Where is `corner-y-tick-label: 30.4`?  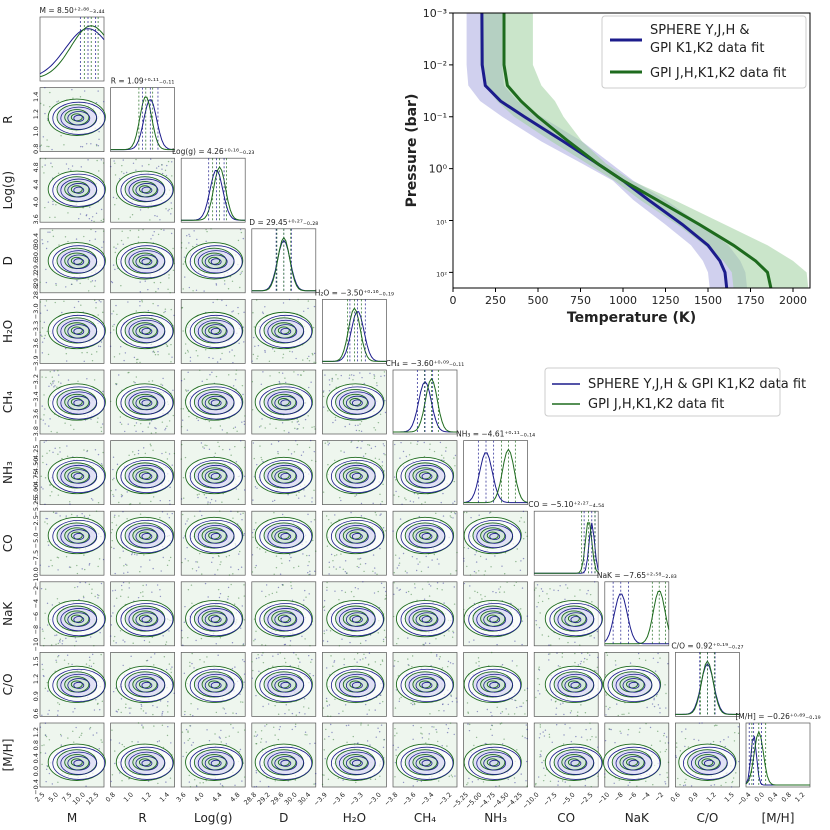 corner-y-tick-label: 30.4 is located at coordinates (36, 240).